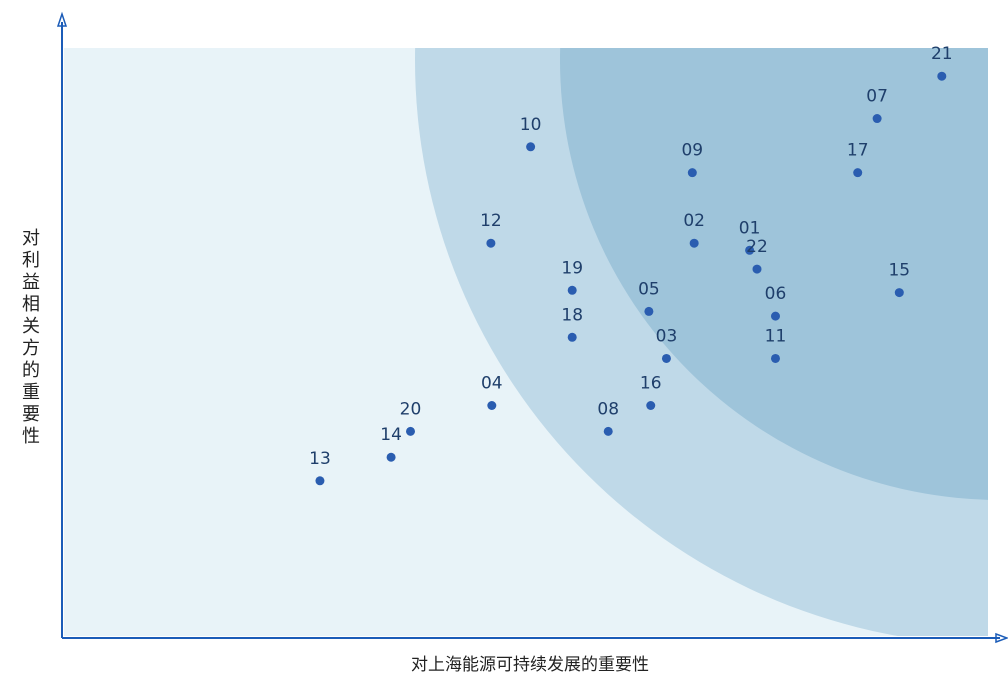  What do you see at coordinates (530, 665) in the screenshot?
I see `x-axis-title: 对上海能源可持续发展的重要性` at bounding box center [530, 665].